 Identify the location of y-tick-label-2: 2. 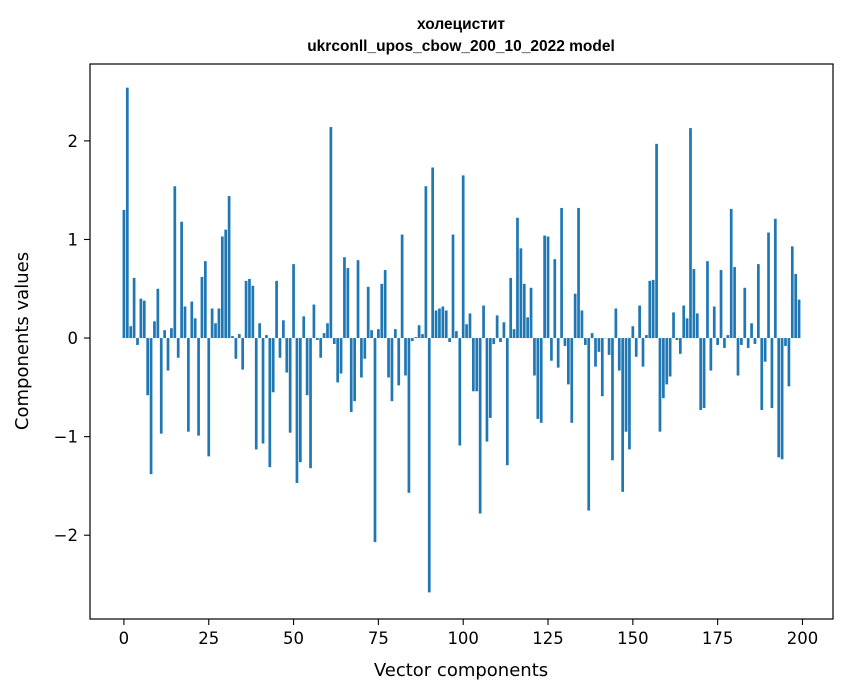
(73, 141).